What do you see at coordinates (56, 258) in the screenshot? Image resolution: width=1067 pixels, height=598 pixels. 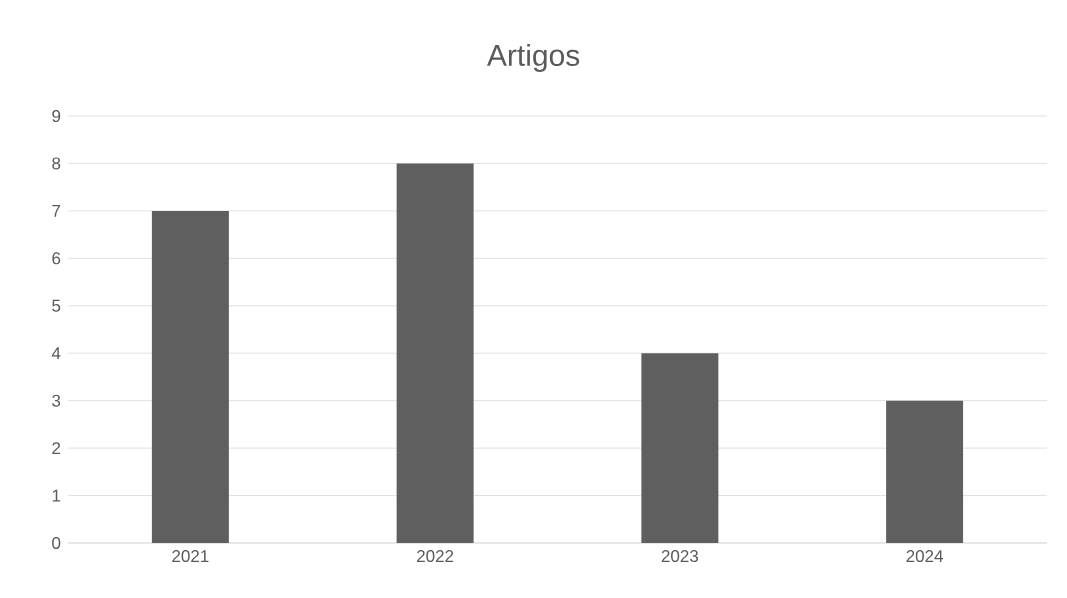 I see `y-tick-label: 6` at bounding box center [56, 258].